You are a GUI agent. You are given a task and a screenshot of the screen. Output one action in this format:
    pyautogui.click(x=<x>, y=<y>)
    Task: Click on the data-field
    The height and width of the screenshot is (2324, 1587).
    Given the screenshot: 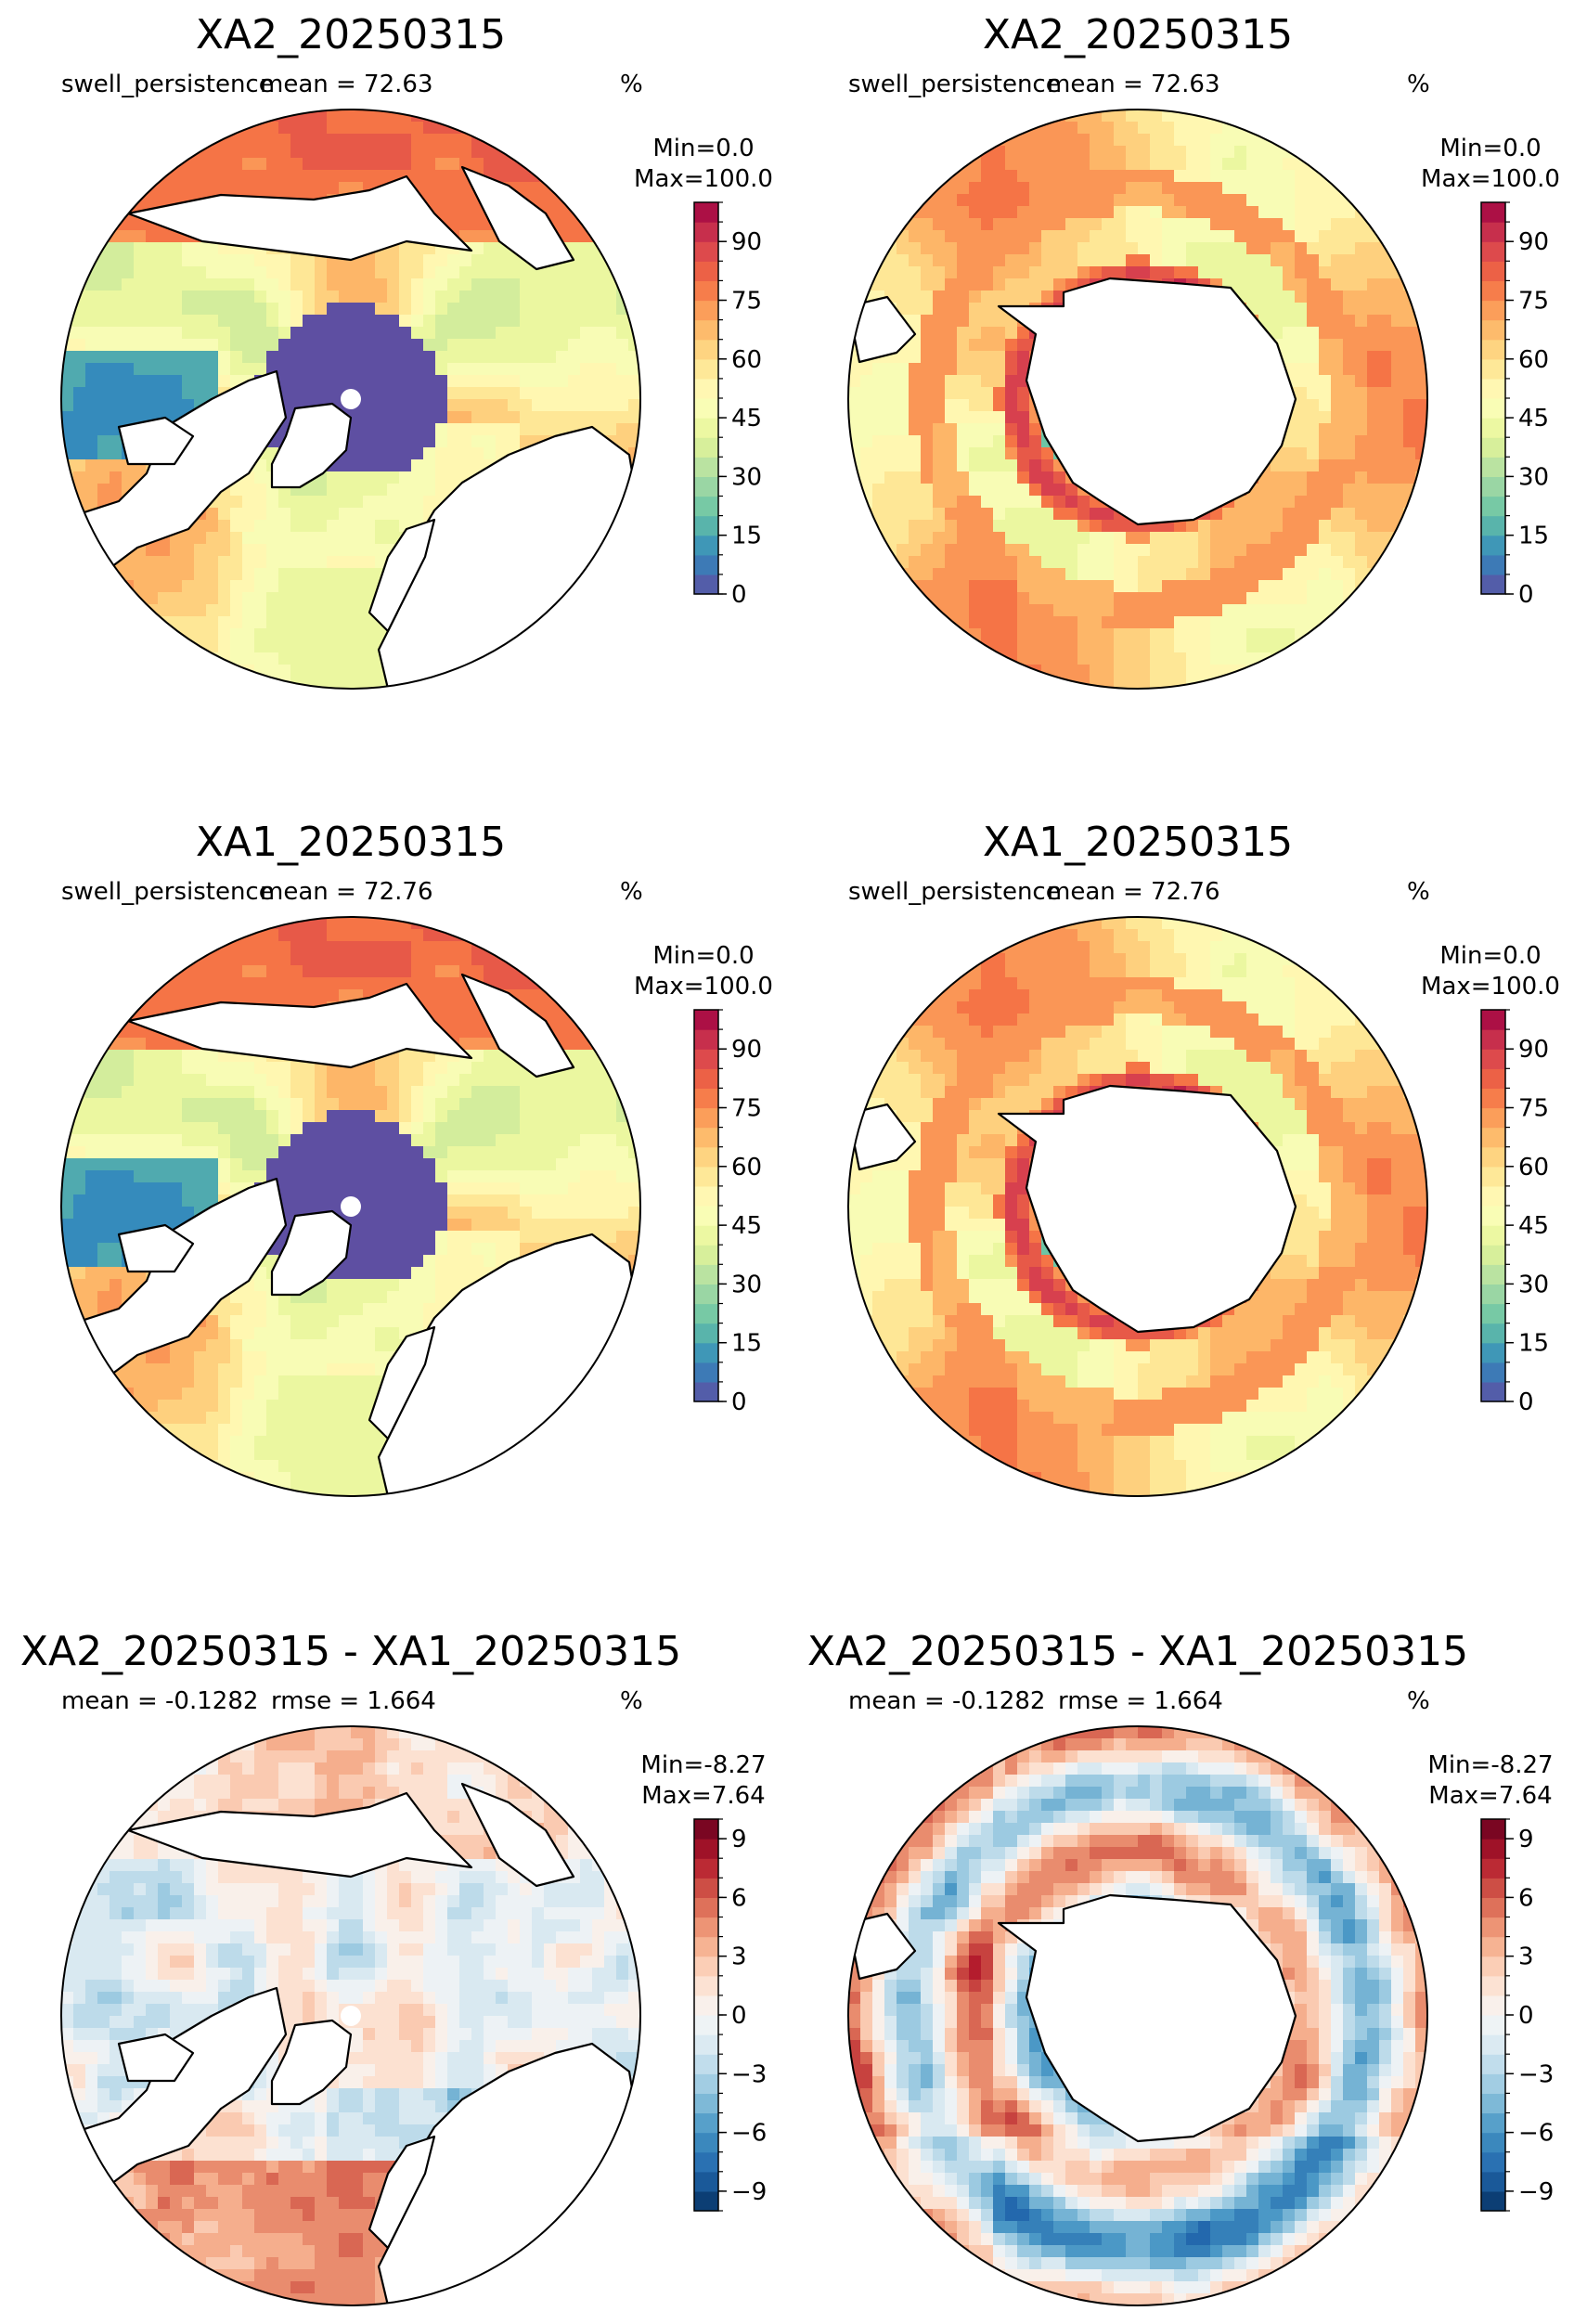 What is the action you would take?
    pyautogui.click(x=350, y=2015)
    